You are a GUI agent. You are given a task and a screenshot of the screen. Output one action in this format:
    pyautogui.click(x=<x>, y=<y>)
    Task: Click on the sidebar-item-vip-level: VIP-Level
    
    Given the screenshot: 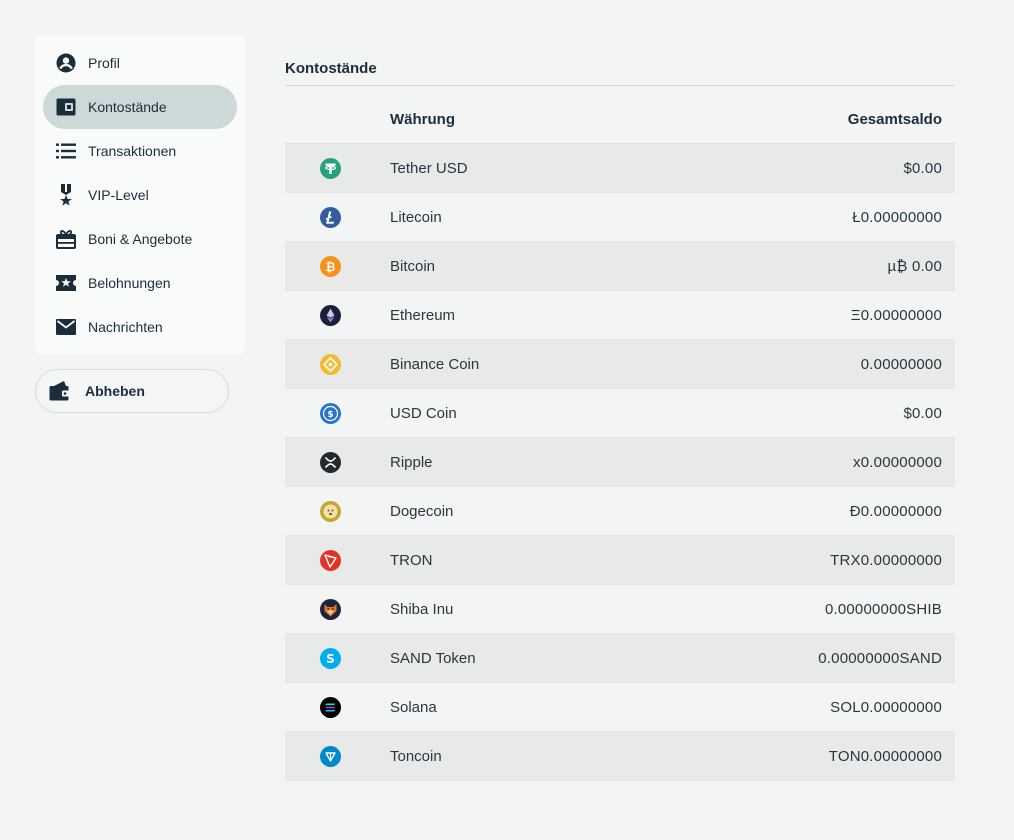 What is the action you would take?
    pyautogui.click(x=140, y=195)
    